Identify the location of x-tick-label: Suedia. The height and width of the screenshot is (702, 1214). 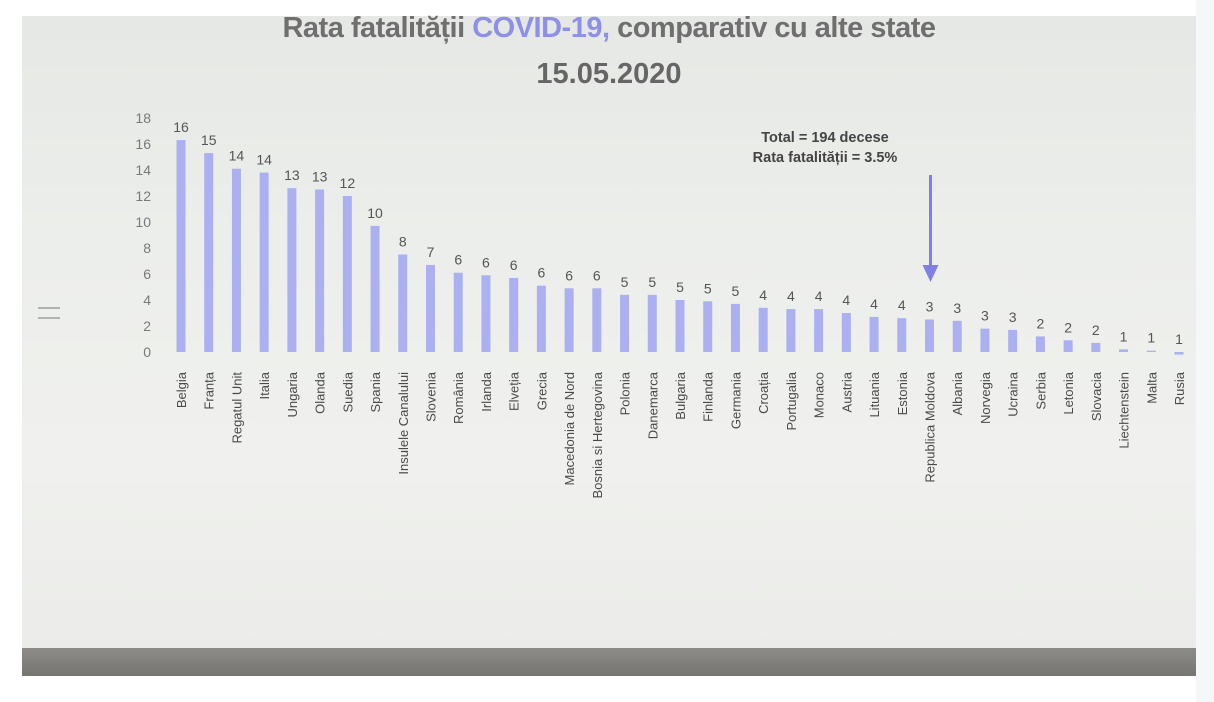
(347, 391).